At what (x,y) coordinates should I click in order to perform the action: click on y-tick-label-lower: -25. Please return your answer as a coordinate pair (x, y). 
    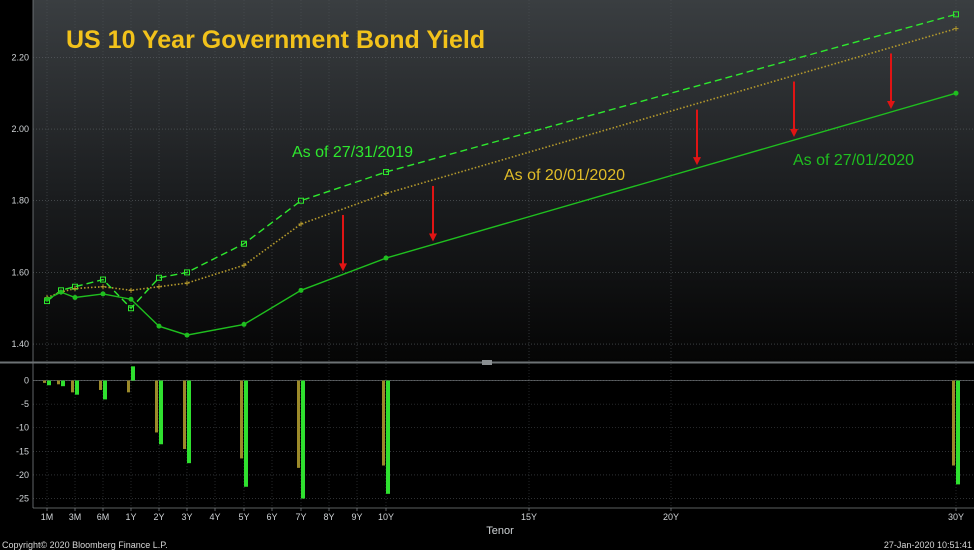
    Looking at the image, I should click on (22, 499).